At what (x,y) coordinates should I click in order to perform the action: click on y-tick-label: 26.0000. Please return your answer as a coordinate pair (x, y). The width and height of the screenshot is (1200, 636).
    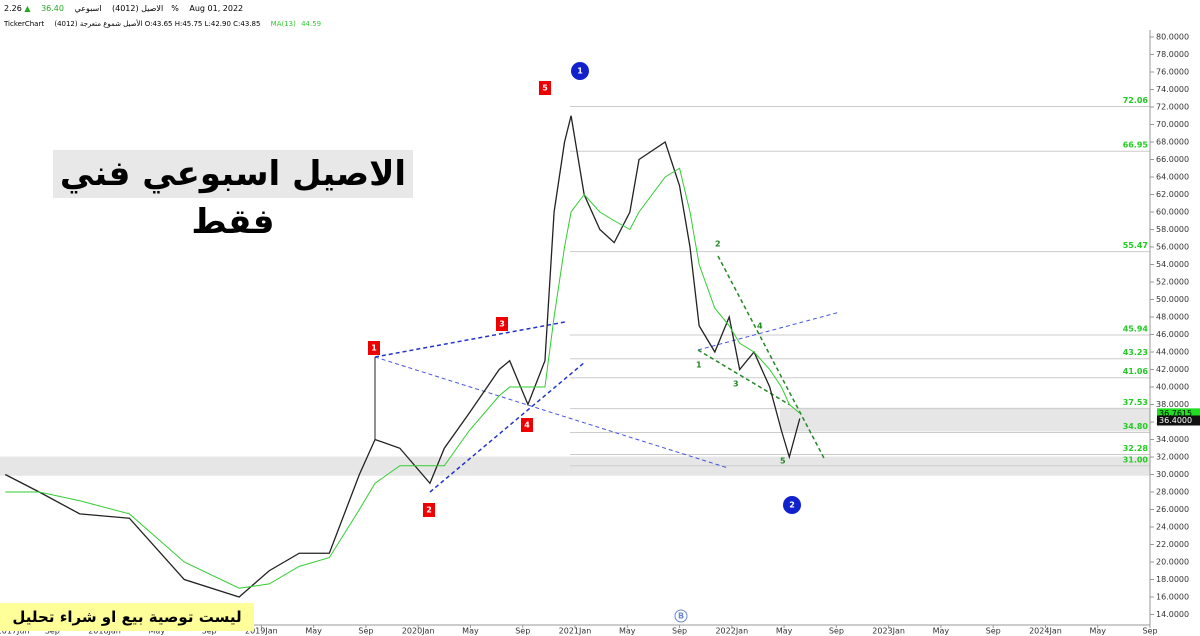
    Looking at the image, I should click on (1172, 509).